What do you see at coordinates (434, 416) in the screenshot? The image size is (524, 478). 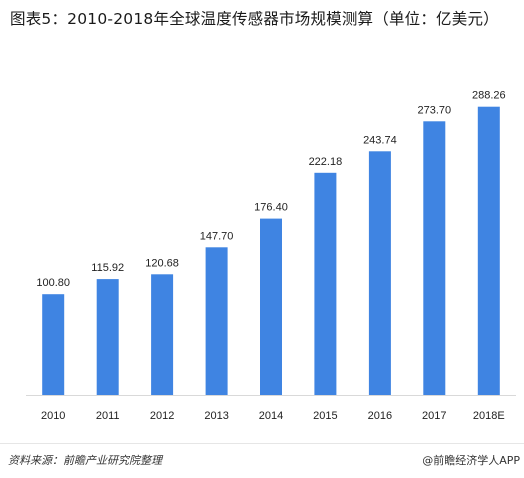 I see `x-tick-label-2017: 2017` at bounding box center [434, 416].